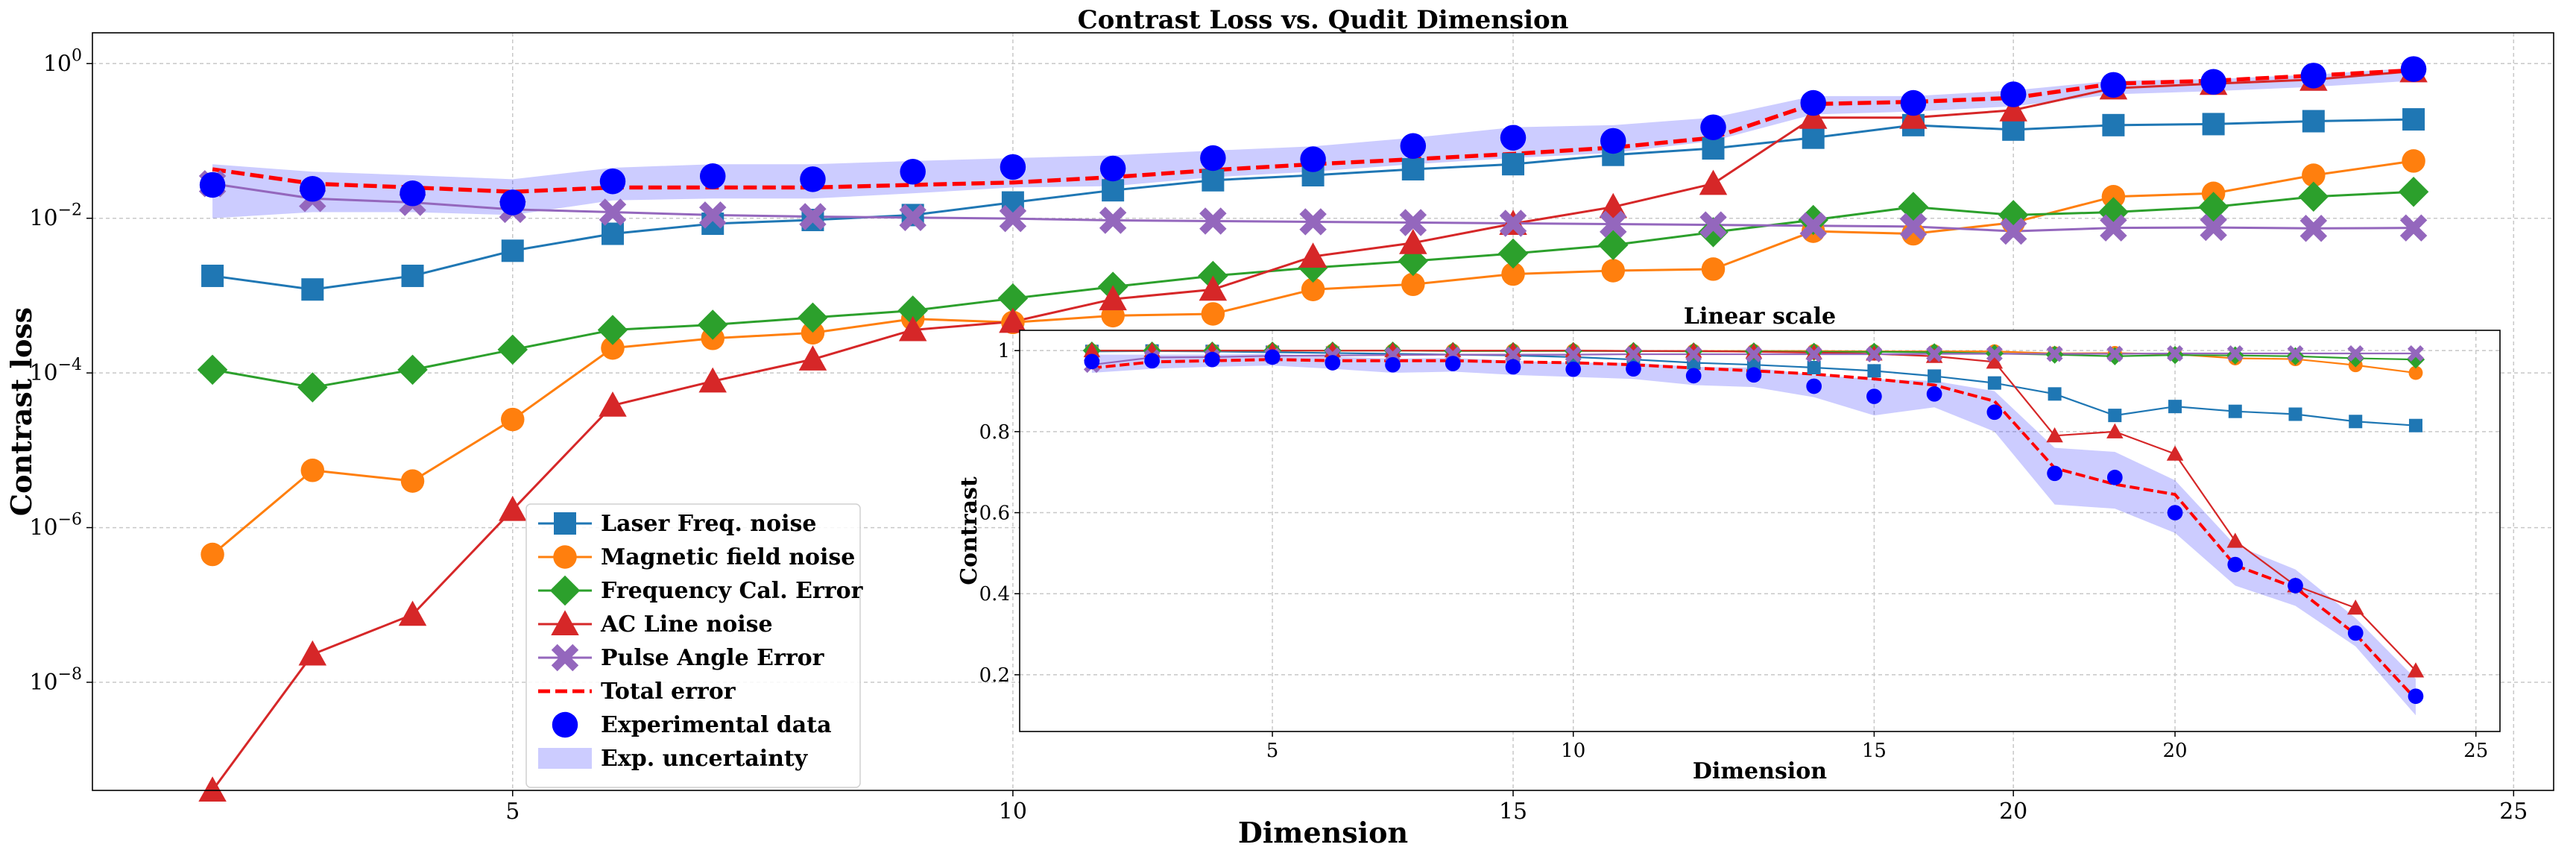  I want to click on y-tick-exponent: −4, so click(70, 365).